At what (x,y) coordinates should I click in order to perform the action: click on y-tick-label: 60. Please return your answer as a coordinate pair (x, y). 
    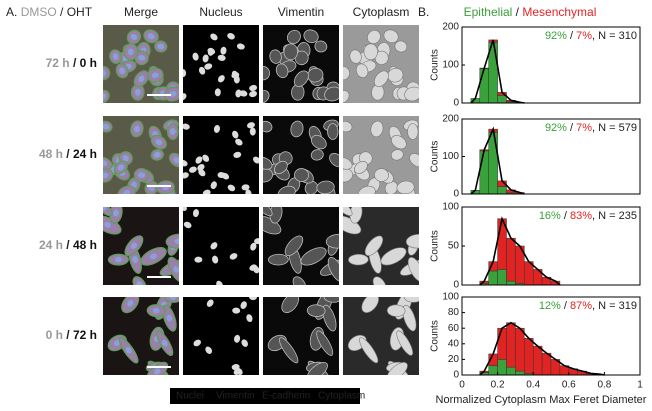
    Looking at the image, I should click on (454, 328).